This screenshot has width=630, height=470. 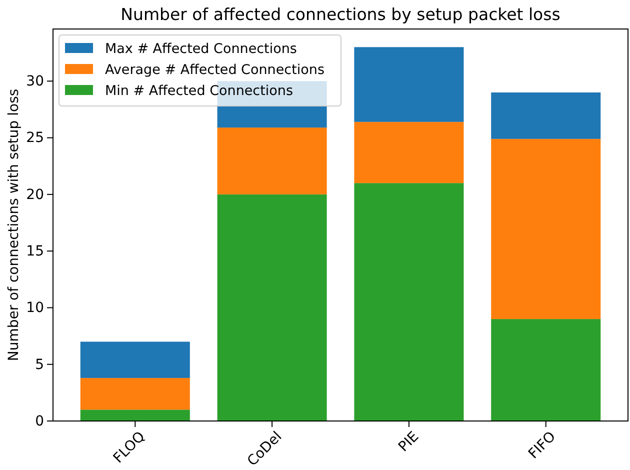 What do you see at coordinates (35, 252) in the screenshot?
I see `y-tick-label: 15` at bounding box center [35, 252].